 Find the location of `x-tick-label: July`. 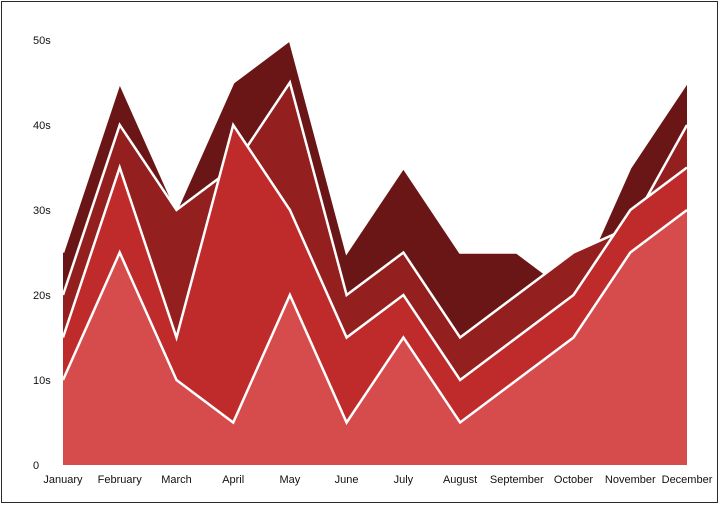

x-tick-label: July is located at coordinates (404, 480).